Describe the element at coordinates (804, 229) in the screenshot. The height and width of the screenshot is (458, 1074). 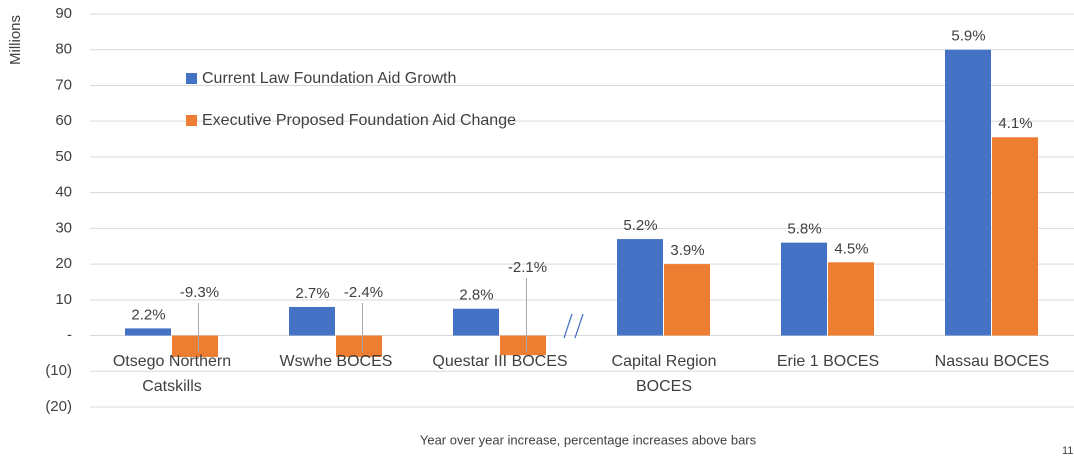
I see `data-label: 5.8%` at that location.